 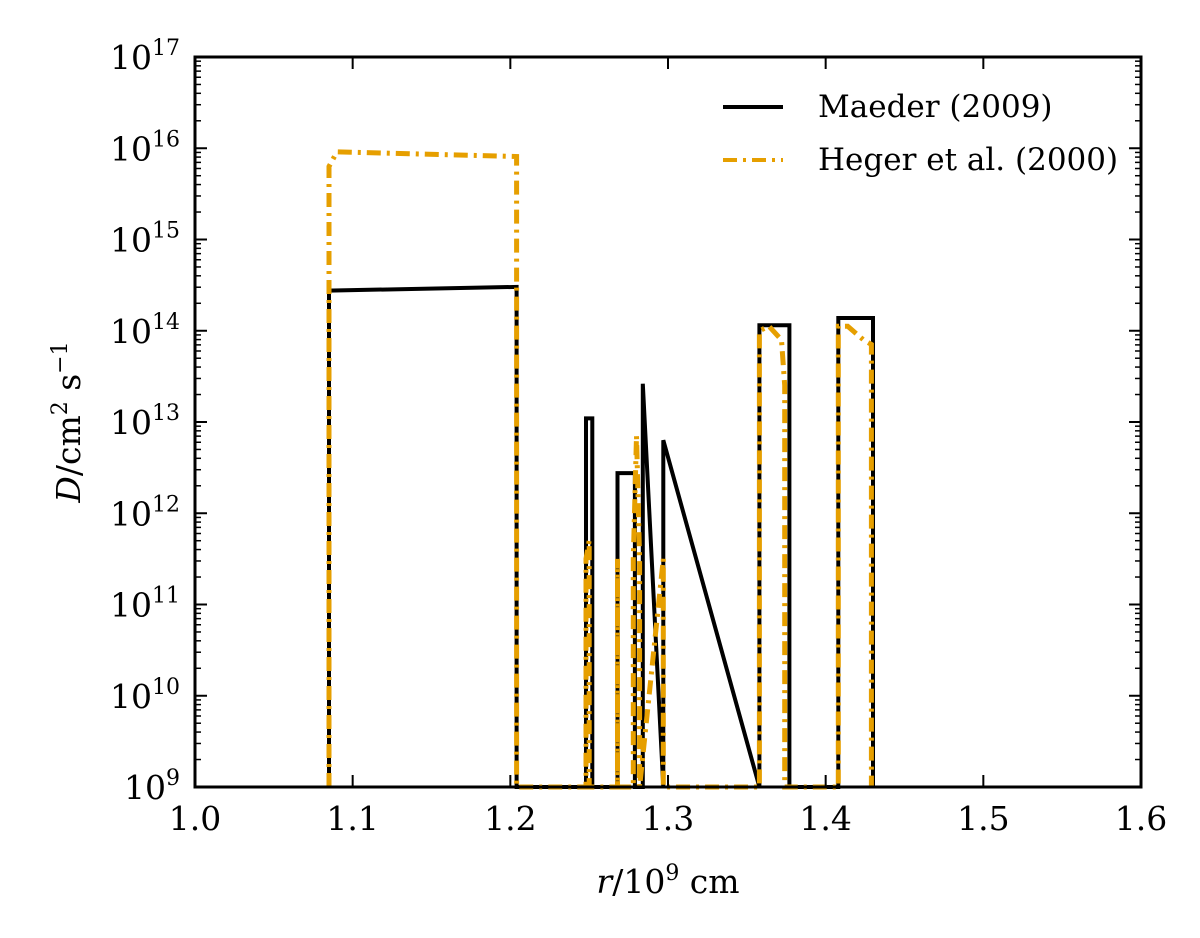 I want to click on legend-label-maeder: Maeder (2009), so click(x=935, y=107).